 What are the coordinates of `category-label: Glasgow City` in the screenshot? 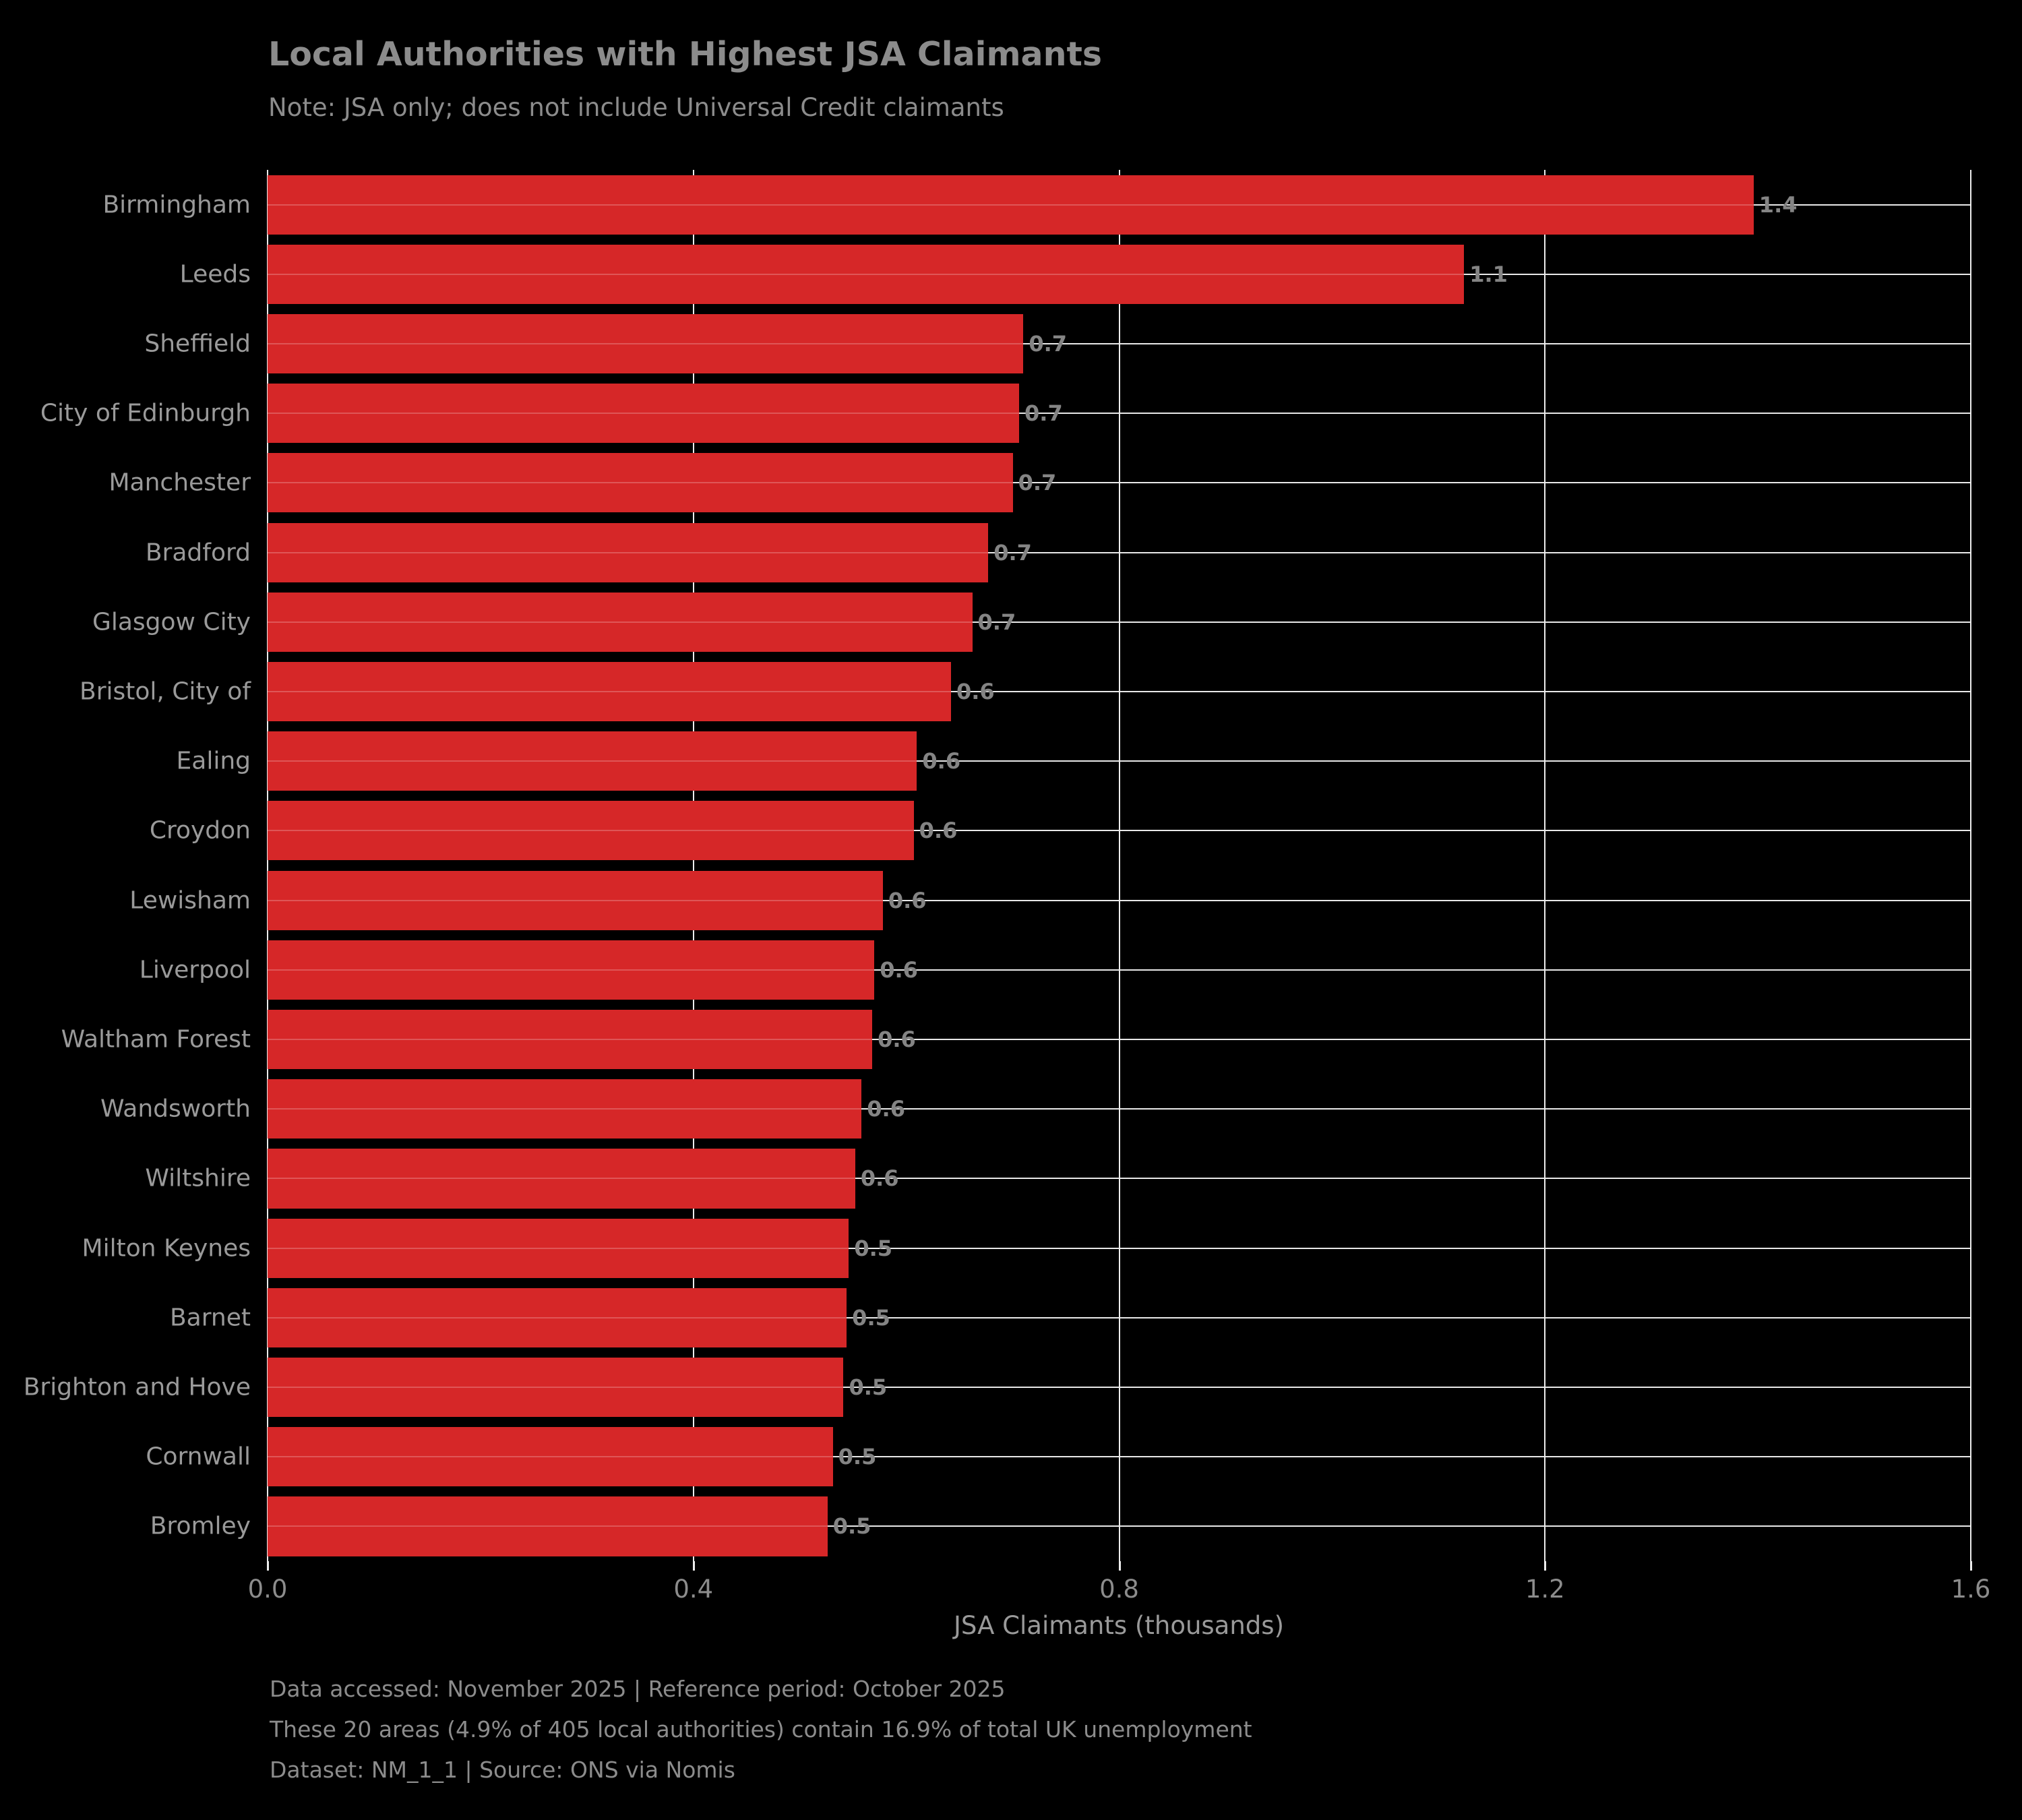 It's located at (171, 622).